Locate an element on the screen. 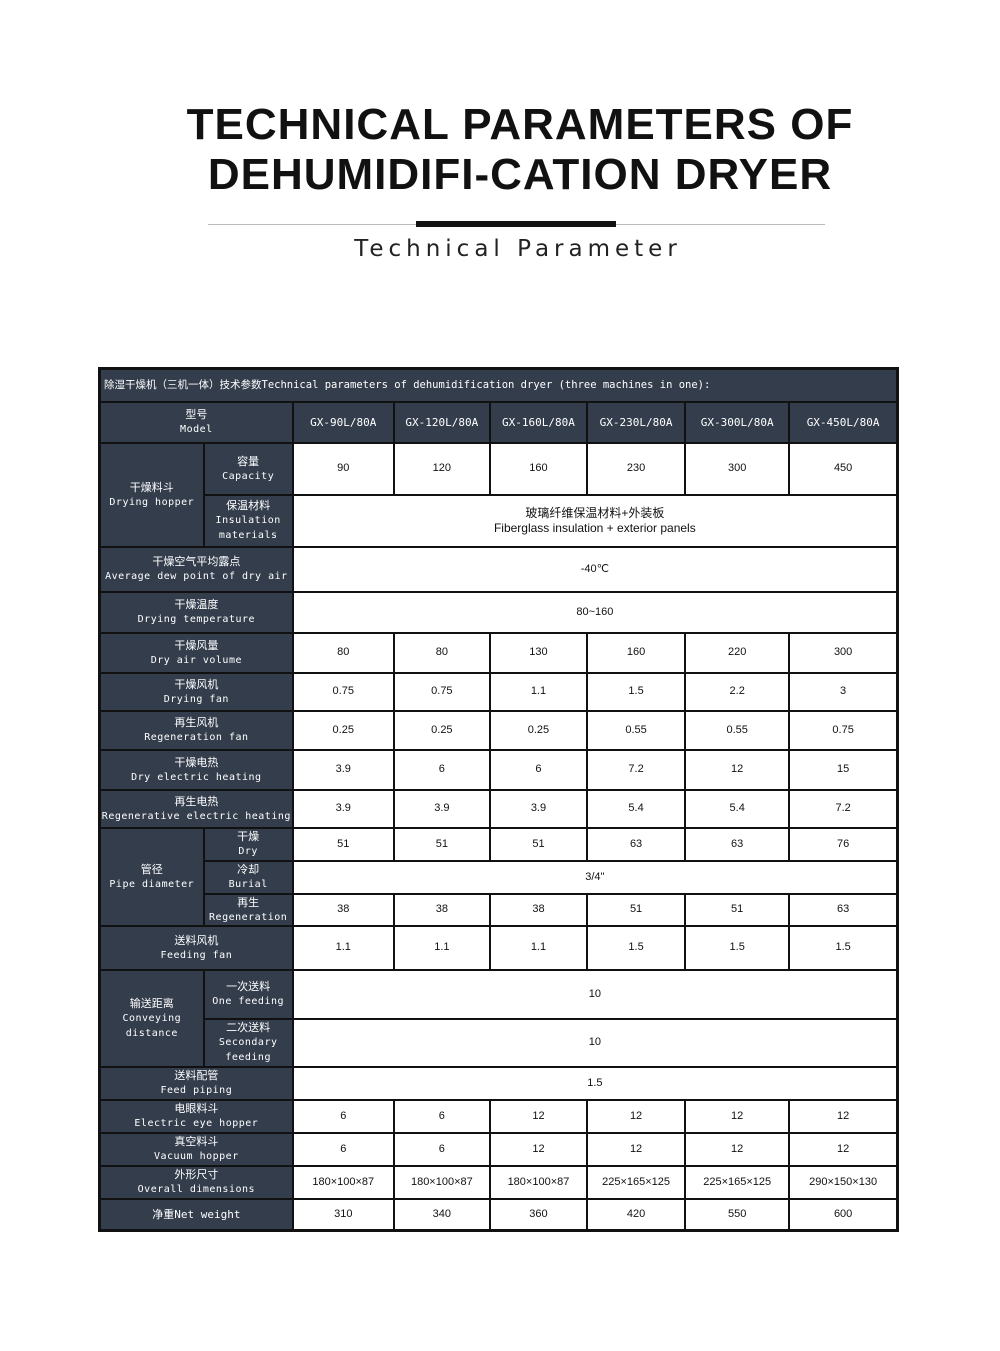 This screenshot has height=1351, width=1000. value-cell: 420 is located at coordinates (636, 1214).